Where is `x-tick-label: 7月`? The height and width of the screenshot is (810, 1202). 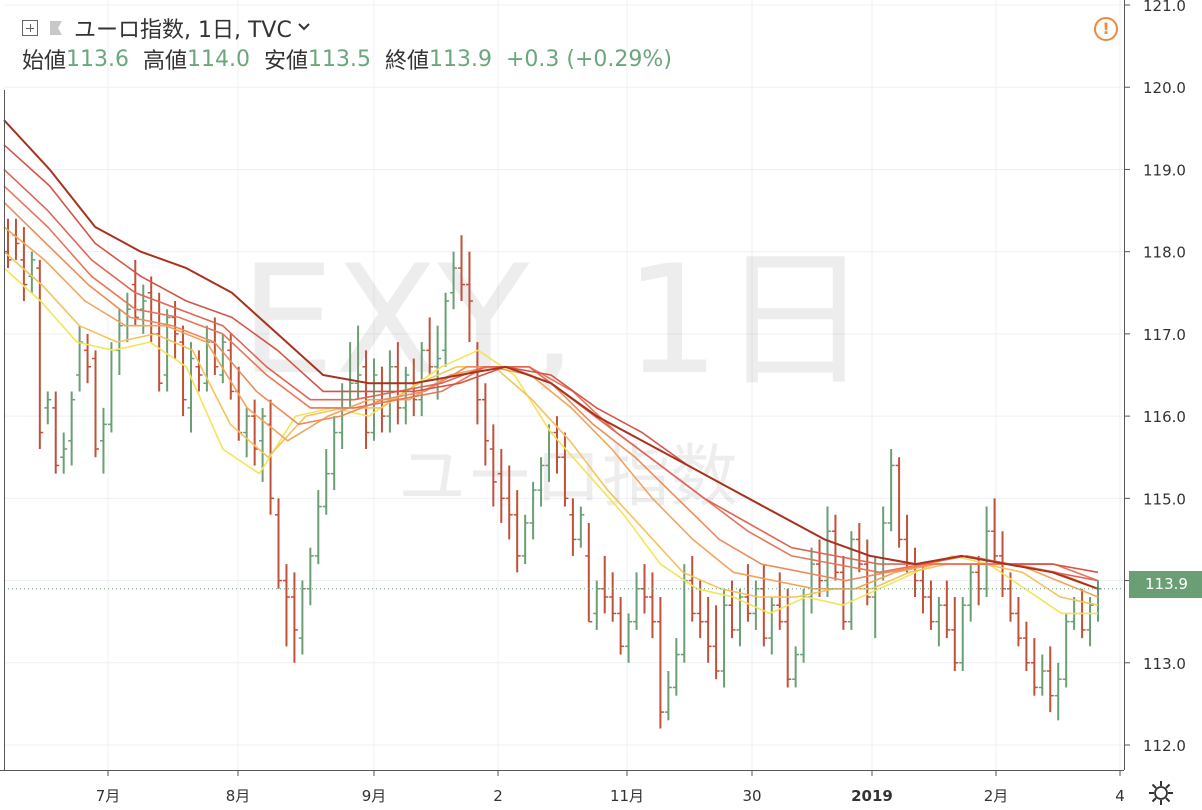
x-tick-label: 7月 is located at coordinates (108, 796).